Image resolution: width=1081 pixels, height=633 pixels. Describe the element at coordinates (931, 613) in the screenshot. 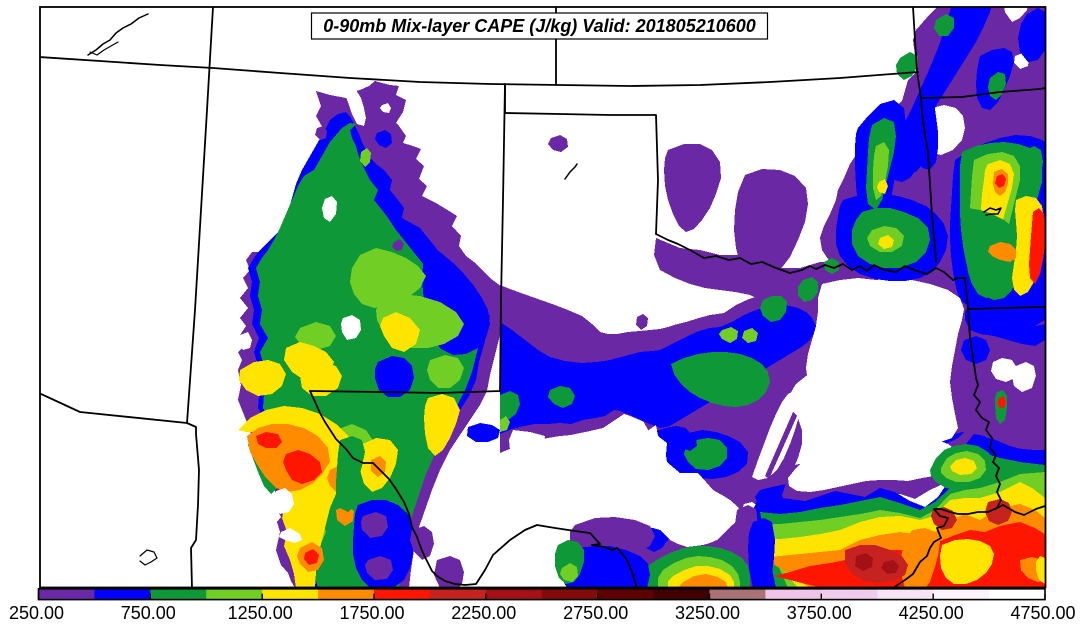

I see `svg-text: 4250.00` at that location.